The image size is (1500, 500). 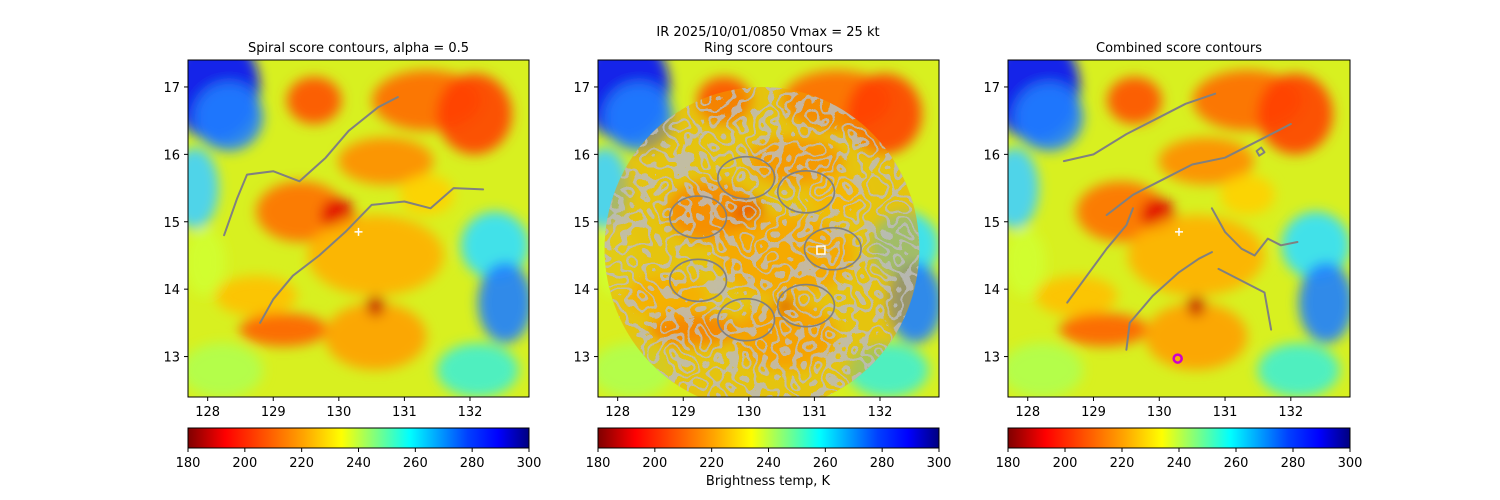 What do you see at coordinates (1177, 358) in the screenshot?
I see `combined-center-circle-marker` at bounding box center [1177, 358].